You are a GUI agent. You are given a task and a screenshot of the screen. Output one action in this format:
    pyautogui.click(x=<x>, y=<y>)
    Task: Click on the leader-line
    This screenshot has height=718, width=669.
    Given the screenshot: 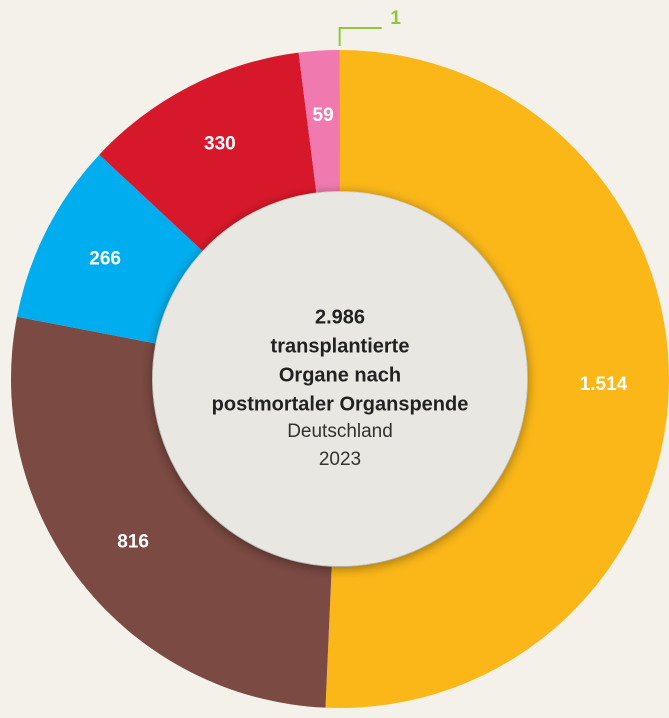 What is the action you would take?
    pyautogui.click(x=360, y=37)
    